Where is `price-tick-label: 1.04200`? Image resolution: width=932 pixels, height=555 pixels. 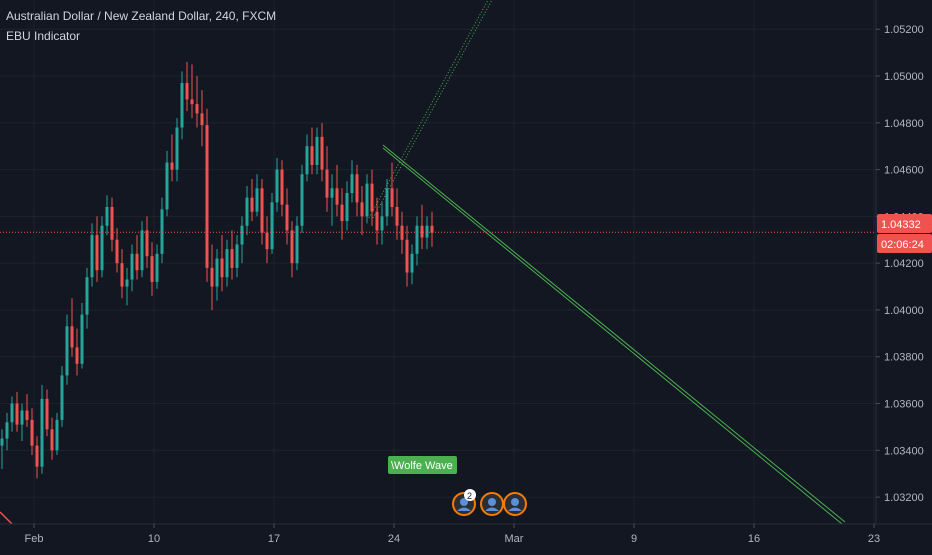
price-tick-label: 1.04200 is located at coordinates (904, 264).